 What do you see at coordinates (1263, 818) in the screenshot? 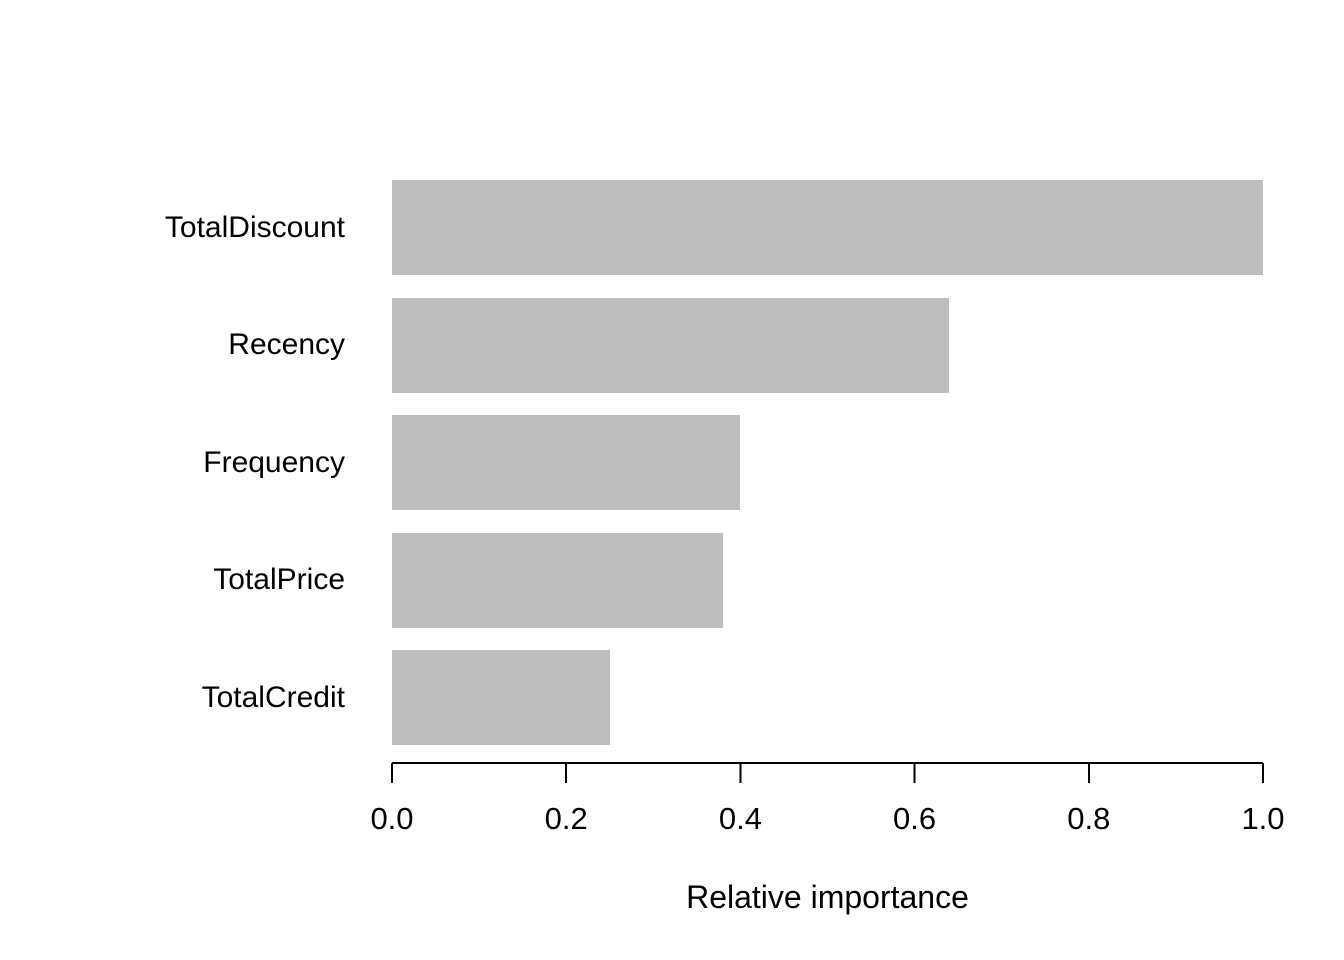
I see `x-tick-label-1.0: 1.0` at bounding box center [1263, 818].